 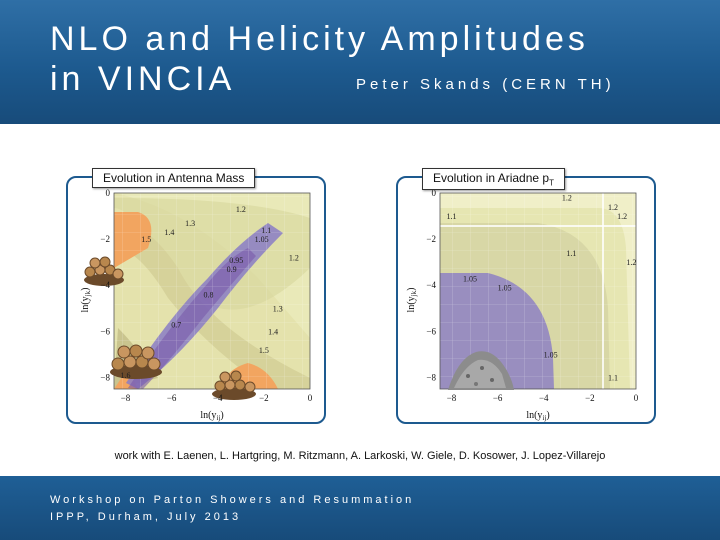 I want to click on chart-title-ariadne-text: Evolution in Ariadne p, so click(x=491, y=178).